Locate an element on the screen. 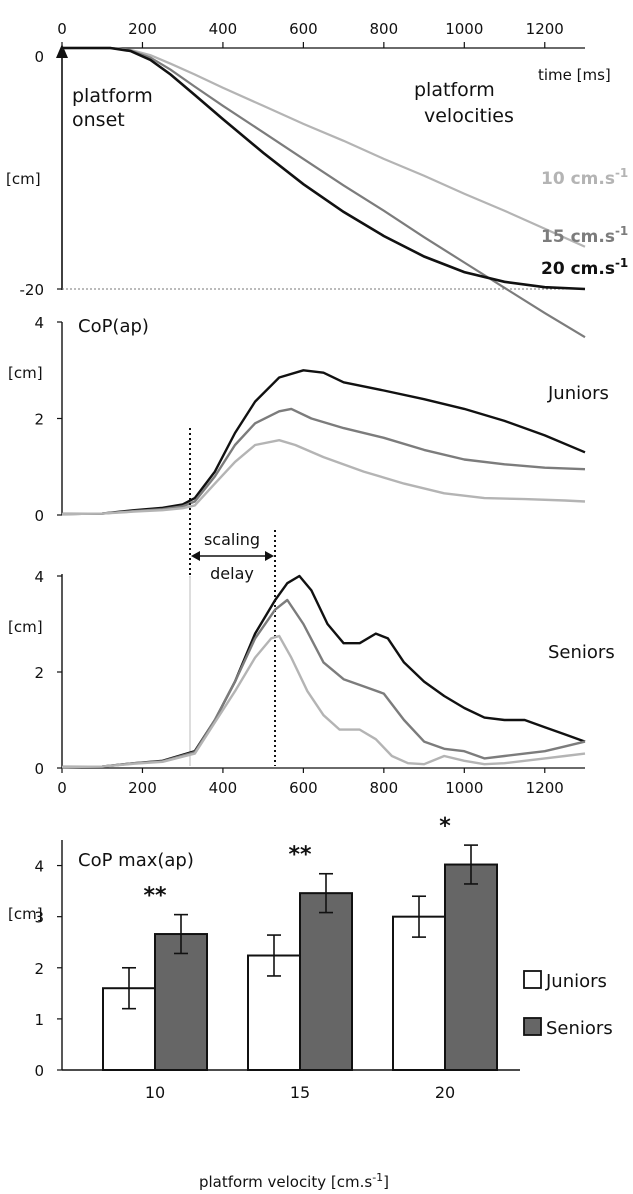 The image size is (633, 1194). arrow-right-icon is located at coordinates (269, 556).